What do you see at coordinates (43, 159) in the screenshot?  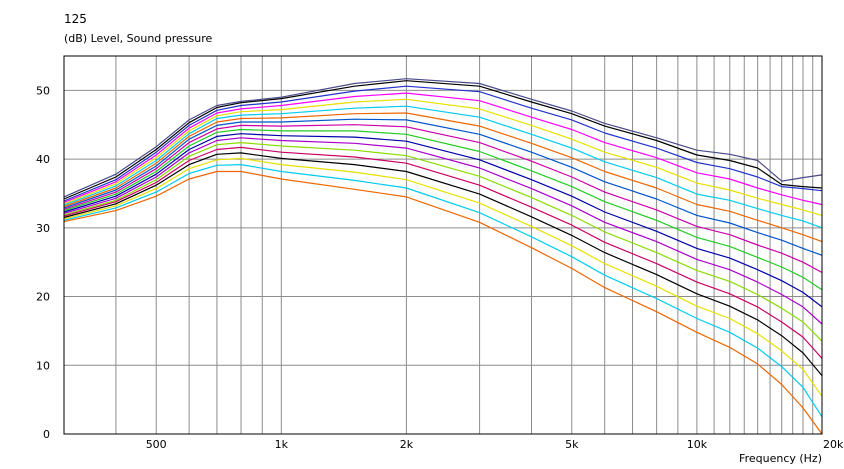 I see `y-tick-label: 40` at bounding box center [43, 159].